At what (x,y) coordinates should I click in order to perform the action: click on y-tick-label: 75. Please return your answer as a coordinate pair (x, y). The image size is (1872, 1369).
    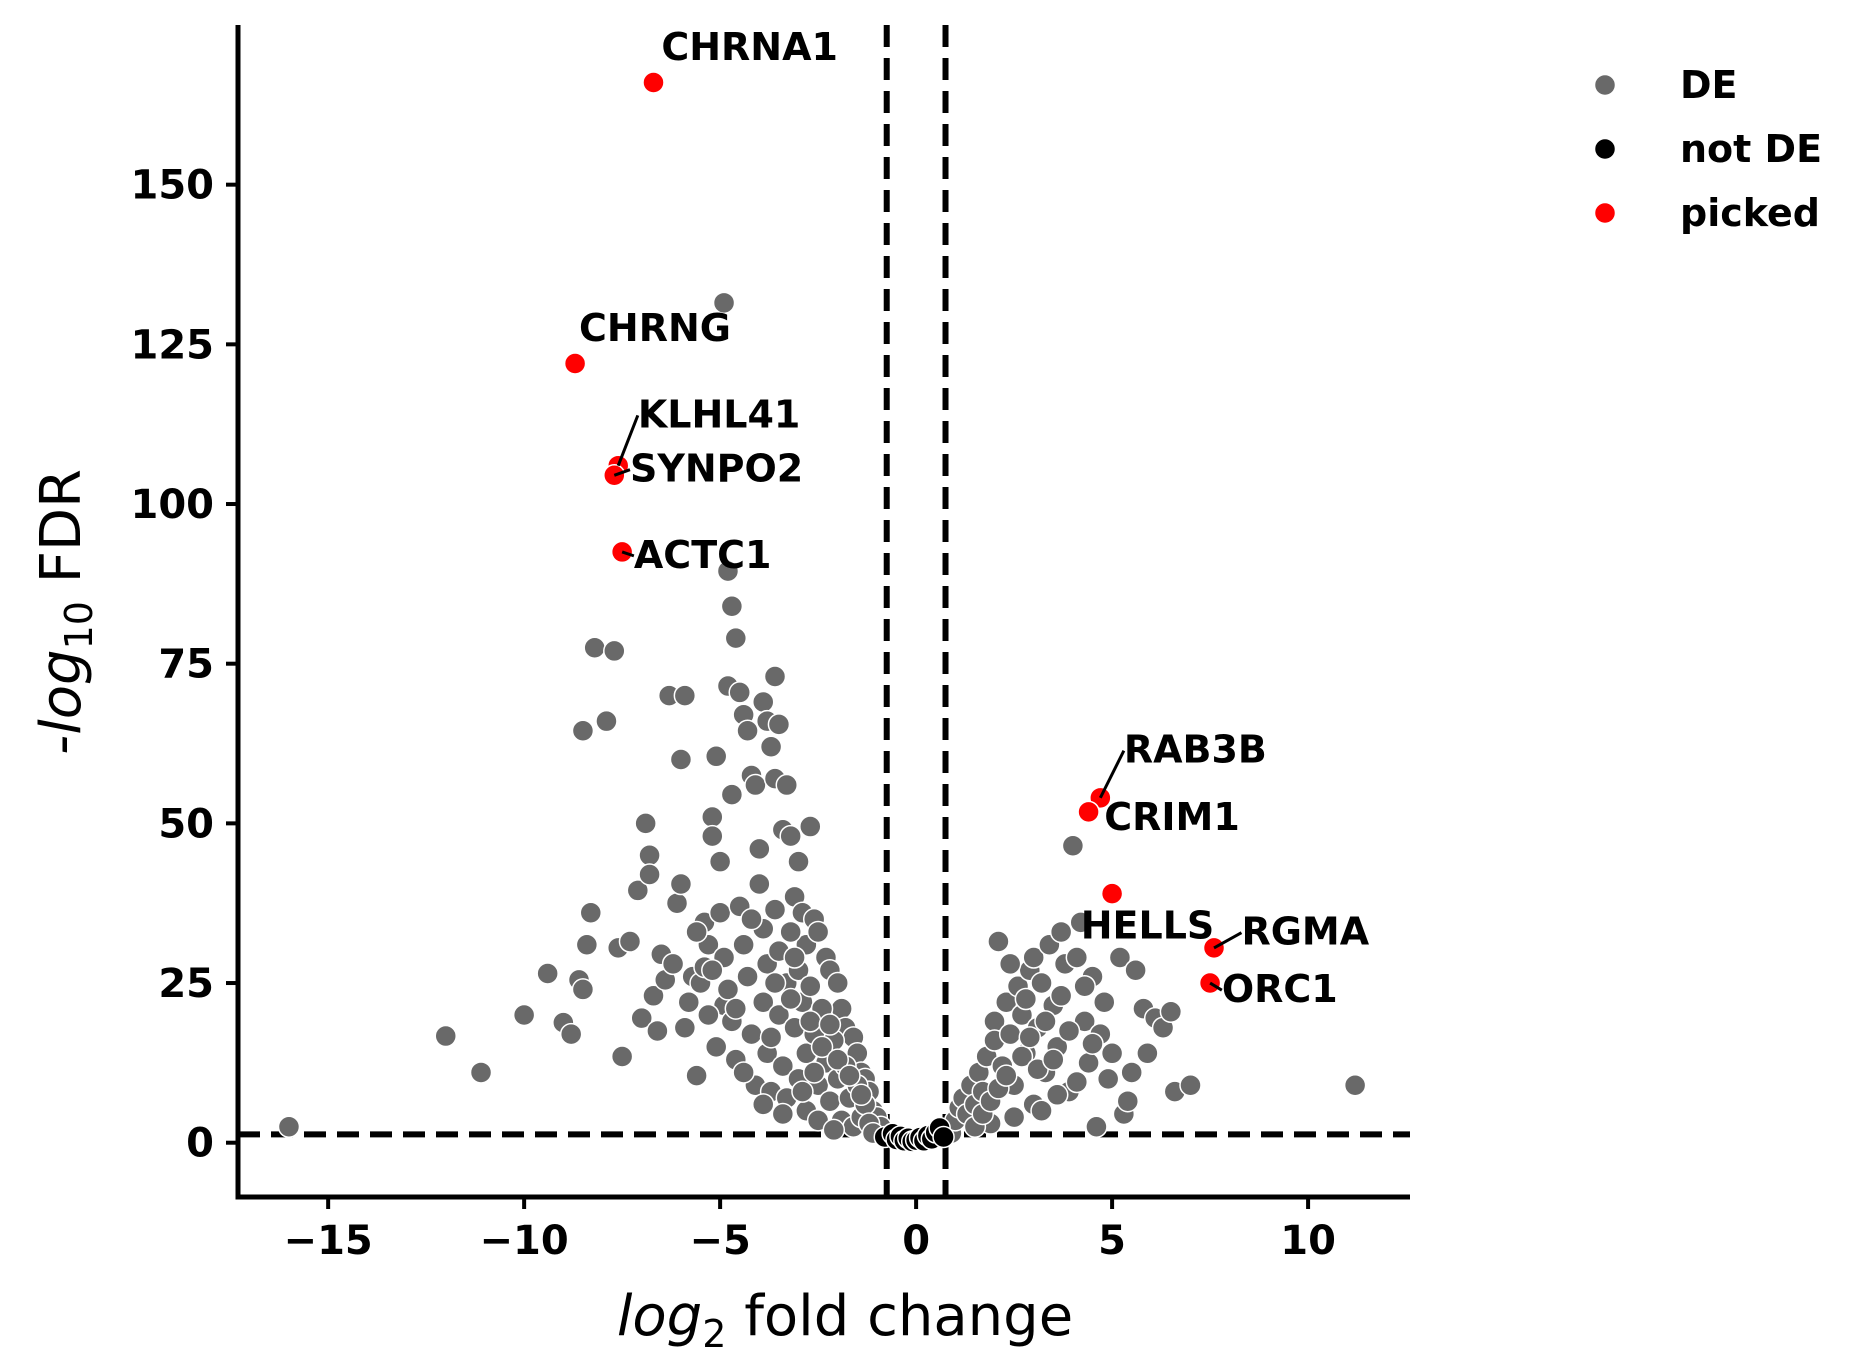
    Looking at the image, I should click on (186, 665).